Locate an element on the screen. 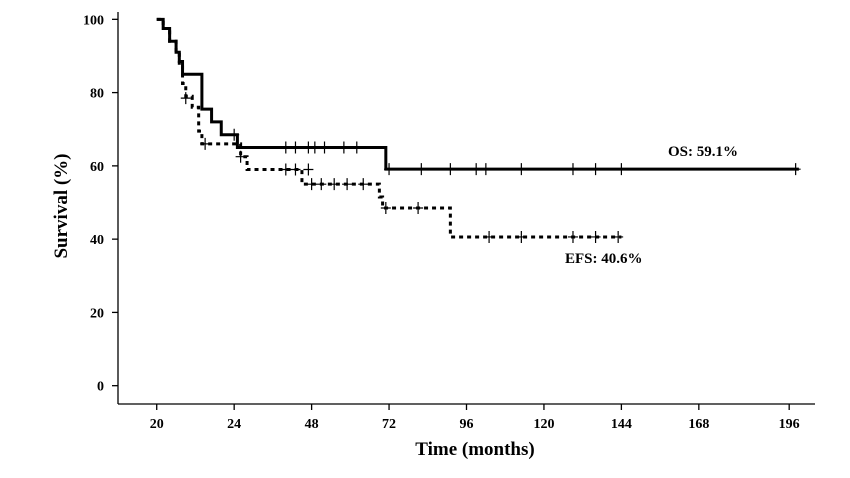  y-tick-label: 20 is located at coordinates (97, 313).